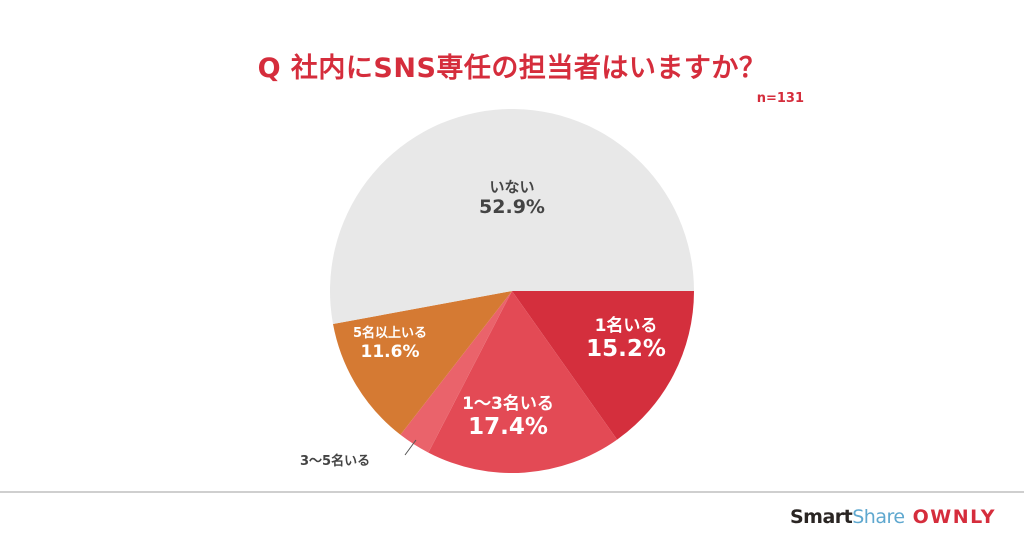 The height and width of the screenshot is (538, 1024). I want to click on brand-logo: SmartShare OWNLY, so click(893, 517).